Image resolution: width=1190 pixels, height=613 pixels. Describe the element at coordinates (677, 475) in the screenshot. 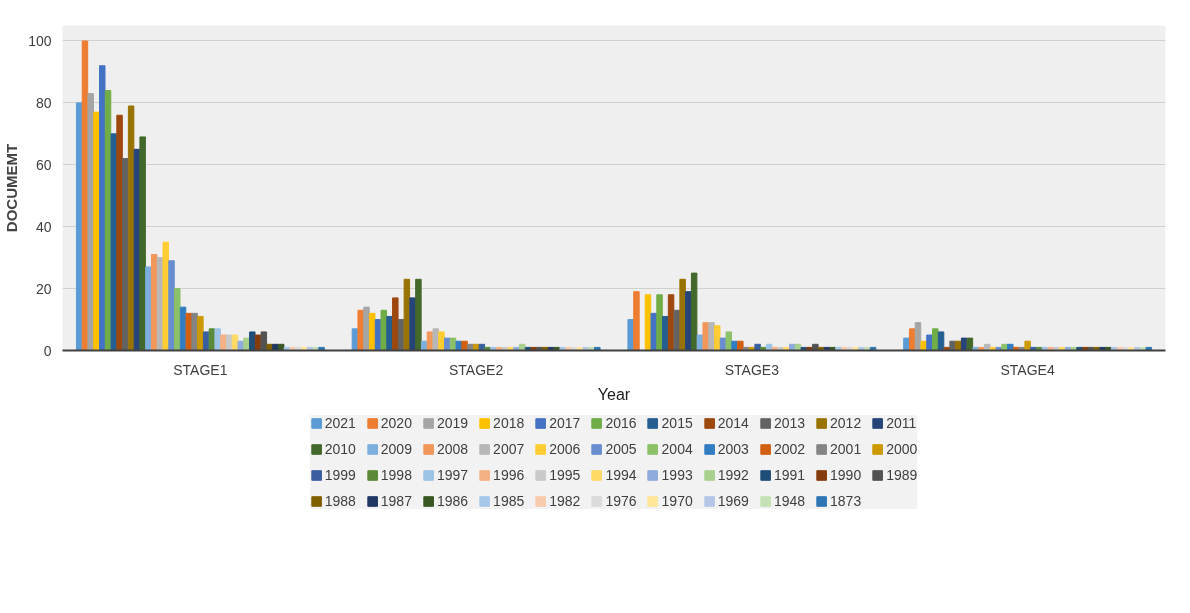

I see `legend-label: 1993` at that location.